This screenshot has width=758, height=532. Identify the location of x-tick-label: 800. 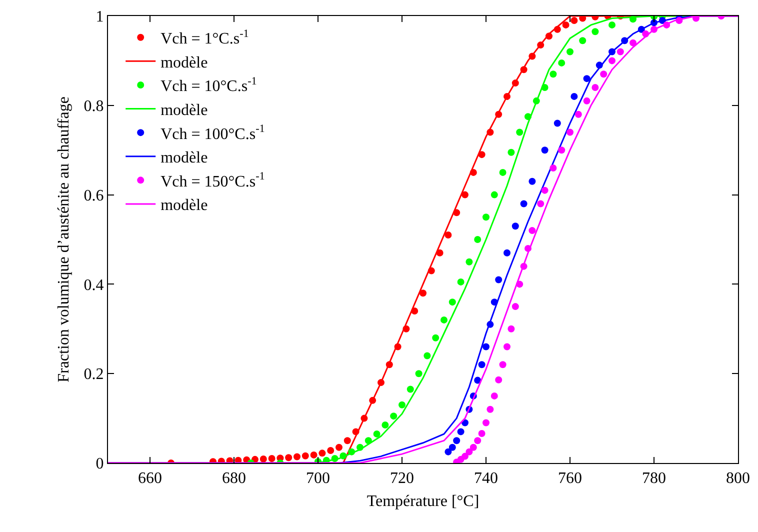
(738, 479).